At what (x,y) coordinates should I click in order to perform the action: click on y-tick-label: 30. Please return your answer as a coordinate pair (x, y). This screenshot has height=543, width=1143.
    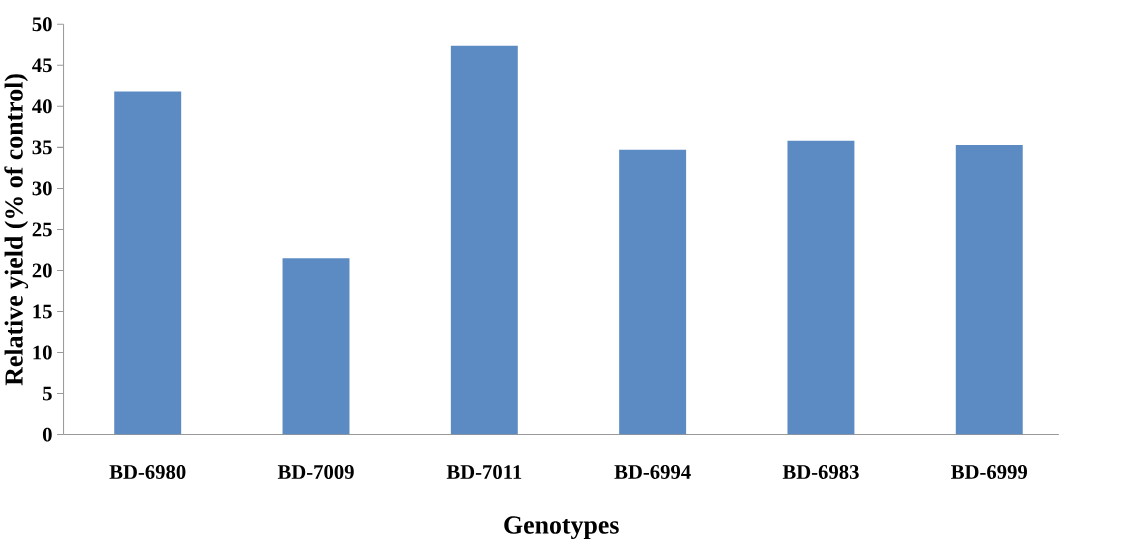
    Looking at the image, I should click on (42, 188).